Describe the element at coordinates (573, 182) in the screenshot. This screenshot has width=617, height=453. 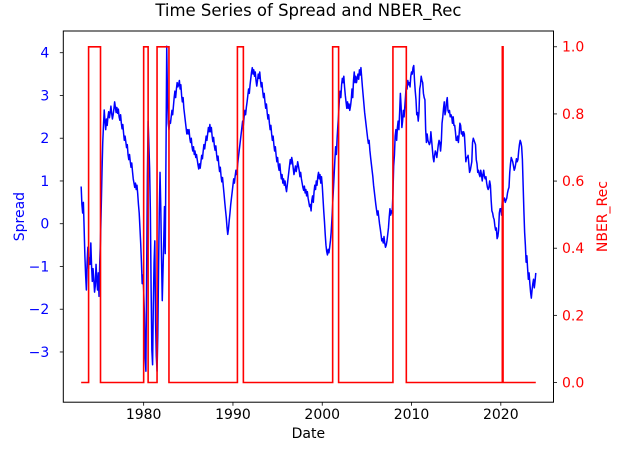
I see `y-right-tick-label: 0.6` at that location.